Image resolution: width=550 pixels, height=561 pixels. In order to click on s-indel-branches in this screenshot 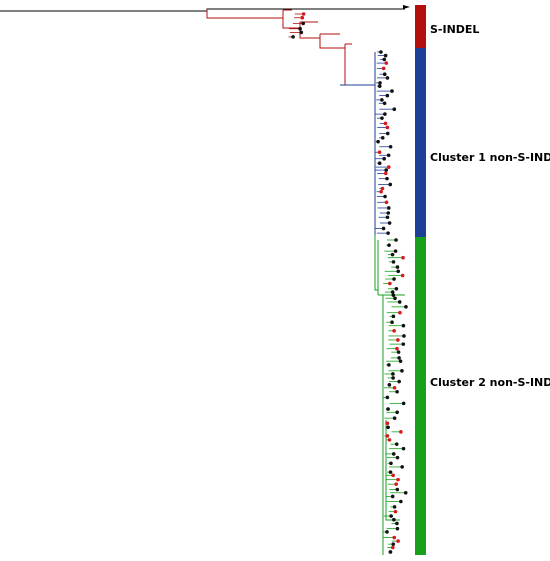, I will do `click(279, 47)`.